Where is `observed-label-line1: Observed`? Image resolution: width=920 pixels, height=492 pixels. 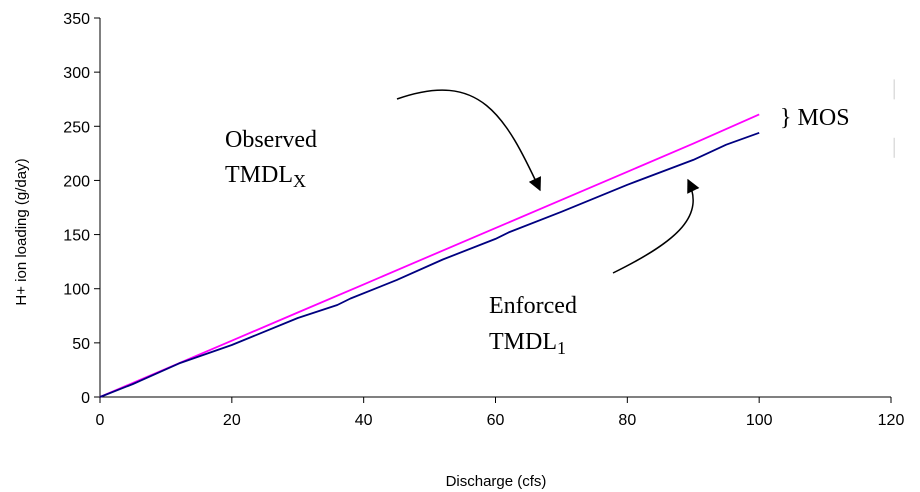 observed-label-line1: Observed is located at coordinates (271, 140).